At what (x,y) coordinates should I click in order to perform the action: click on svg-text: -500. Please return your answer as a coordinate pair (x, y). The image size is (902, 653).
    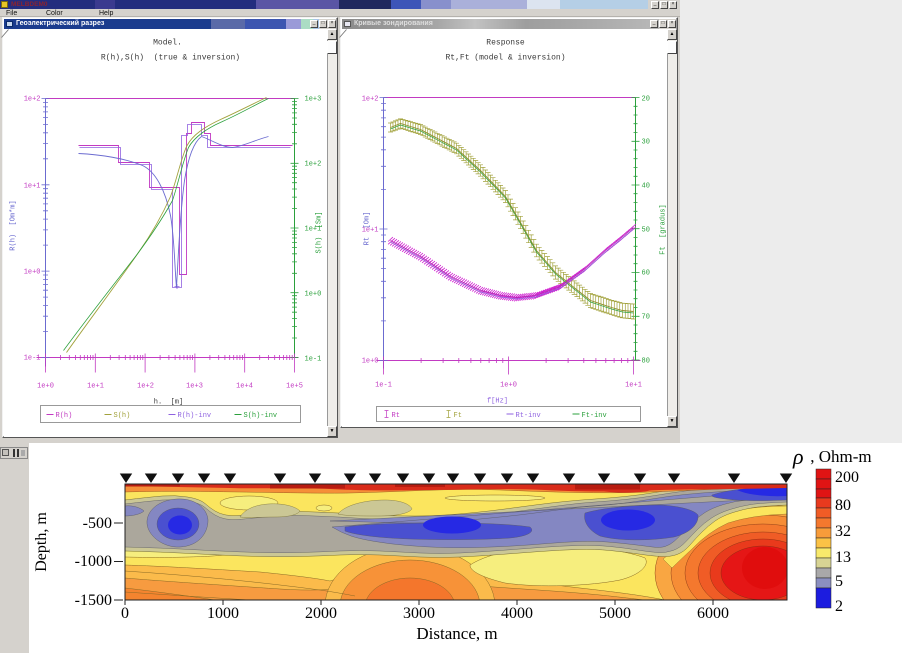
    Looking at the image, I should click on (97, 523).